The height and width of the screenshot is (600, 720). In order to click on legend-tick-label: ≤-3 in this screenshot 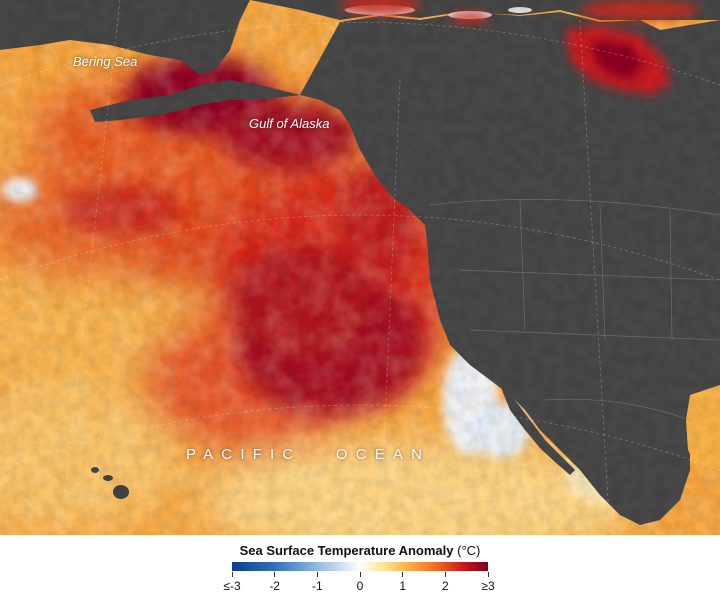, I will do `click(232, 586)`.